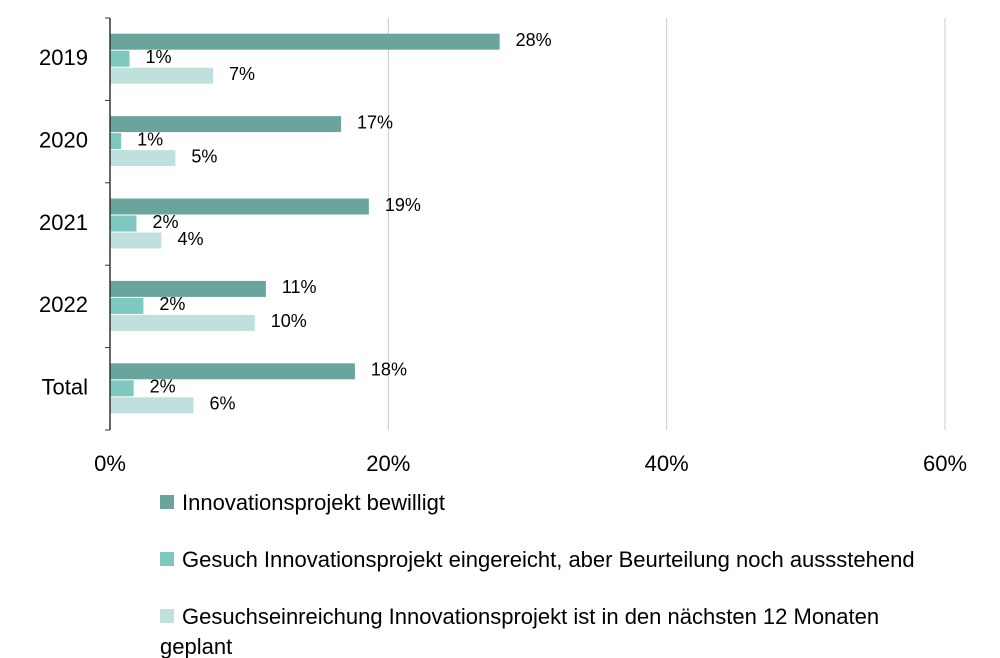 This screenshot has height=658, width=1000. Describe the element at coordinates (540, 503) in the screenshot. I see `legend-item: Innovationsprojekt bewilligt` at that location.